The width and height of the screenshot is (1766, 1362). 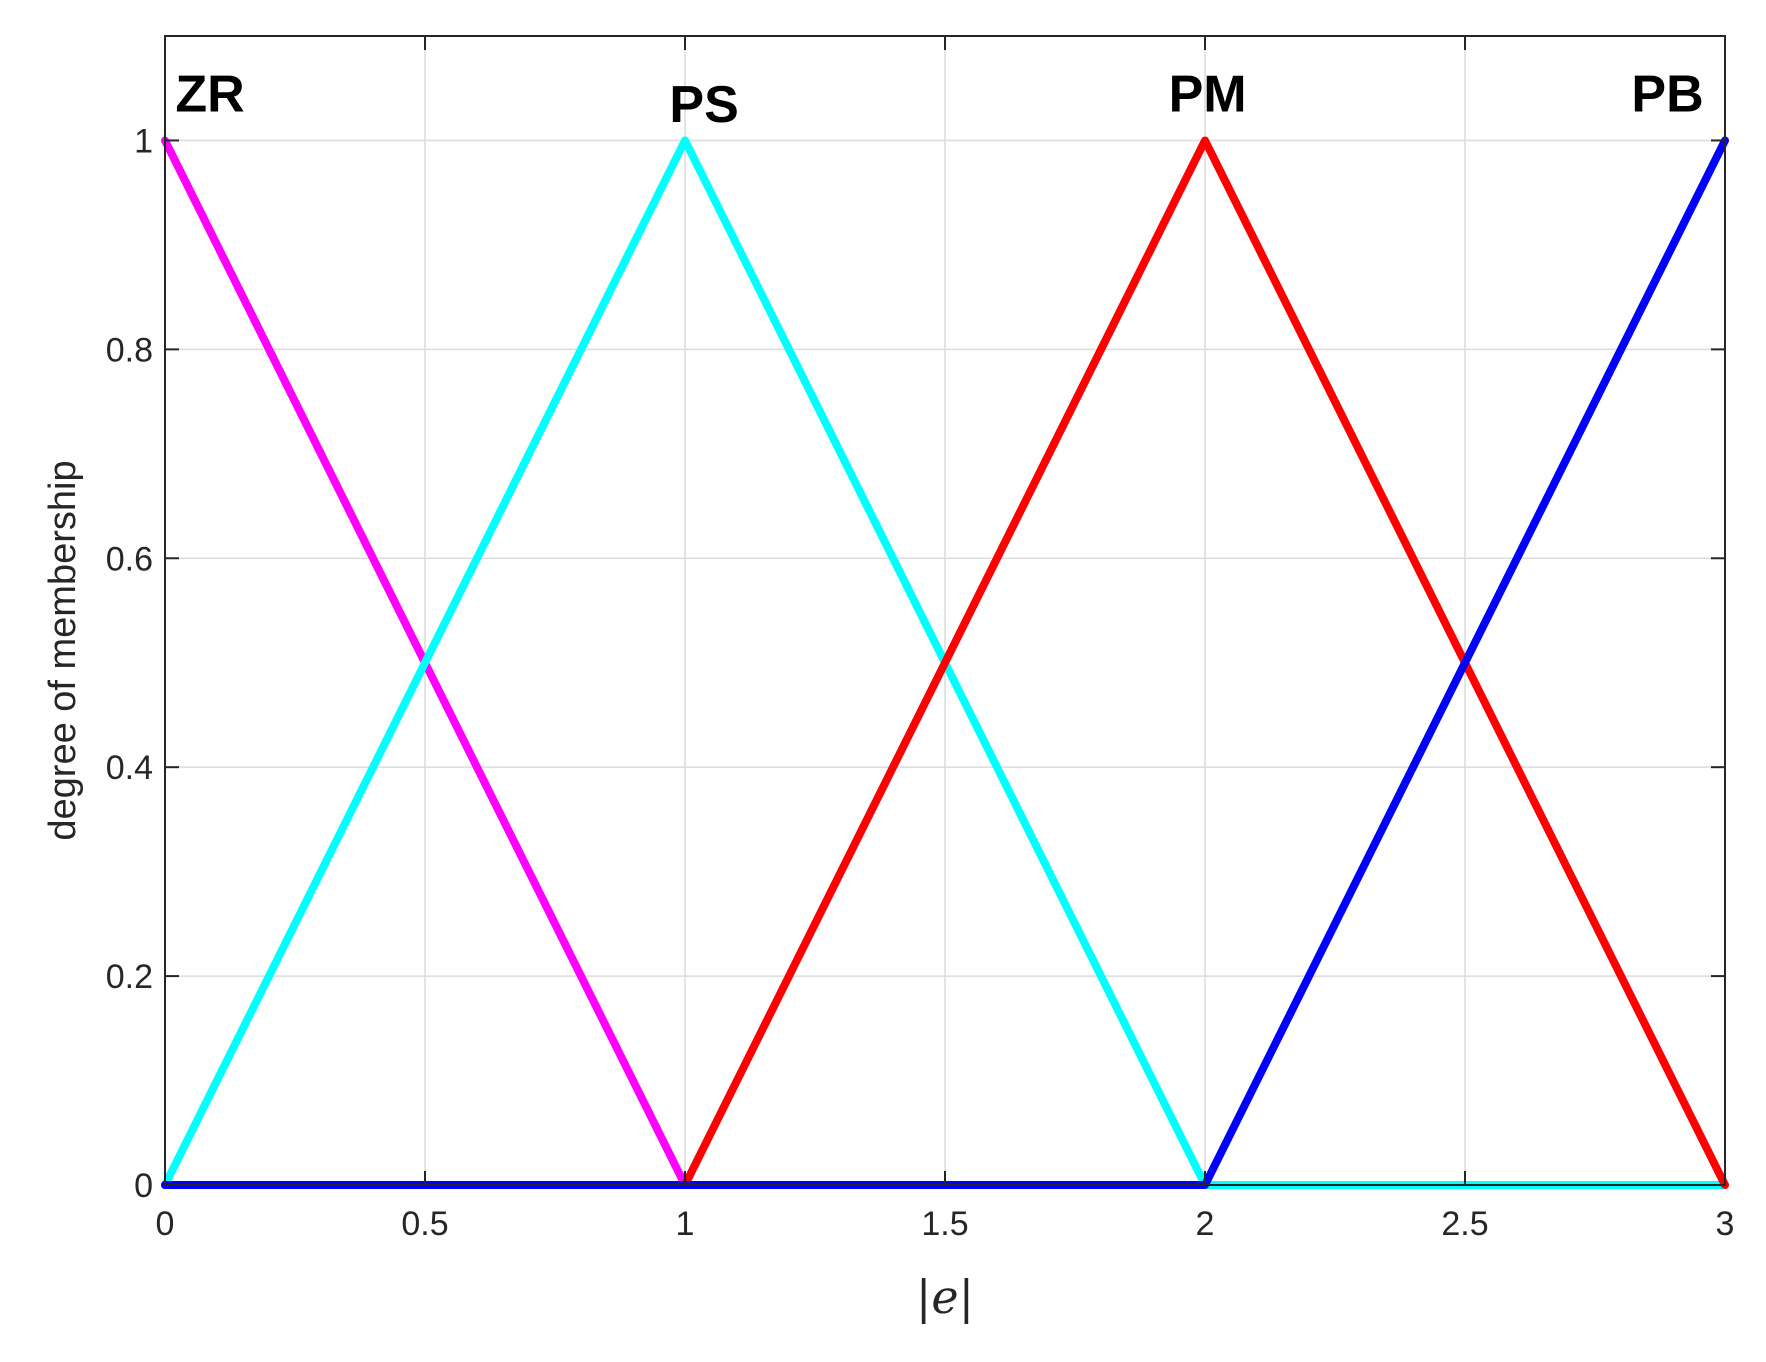 I want to click on x-tick-label: 1, so click(x=685, y=1224).